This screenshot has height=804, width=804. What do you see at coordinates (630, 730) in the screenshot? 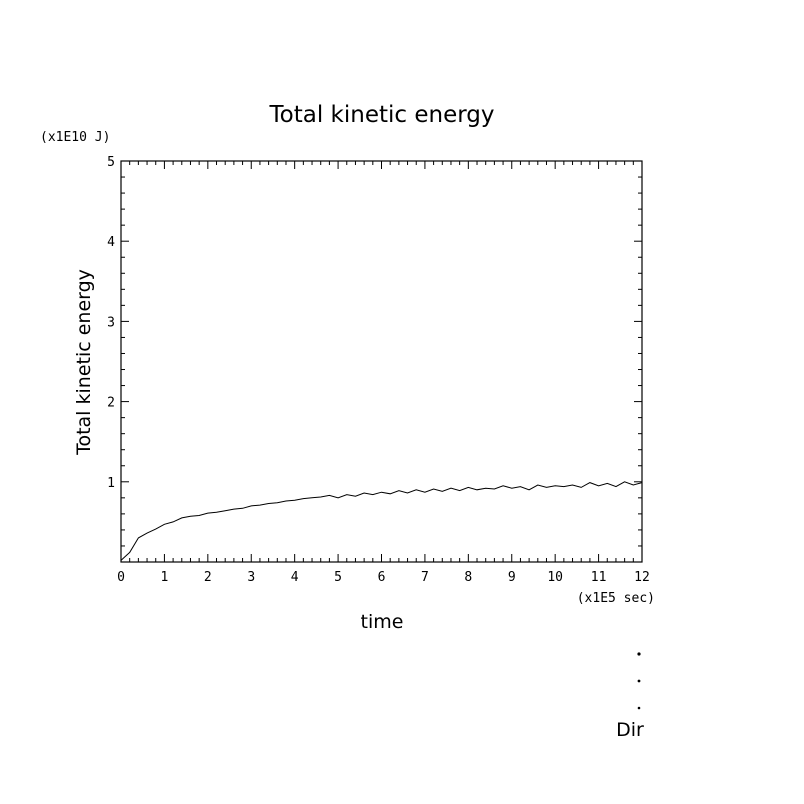
I see `direction-label: Dir` at bounding box center [630, 730].